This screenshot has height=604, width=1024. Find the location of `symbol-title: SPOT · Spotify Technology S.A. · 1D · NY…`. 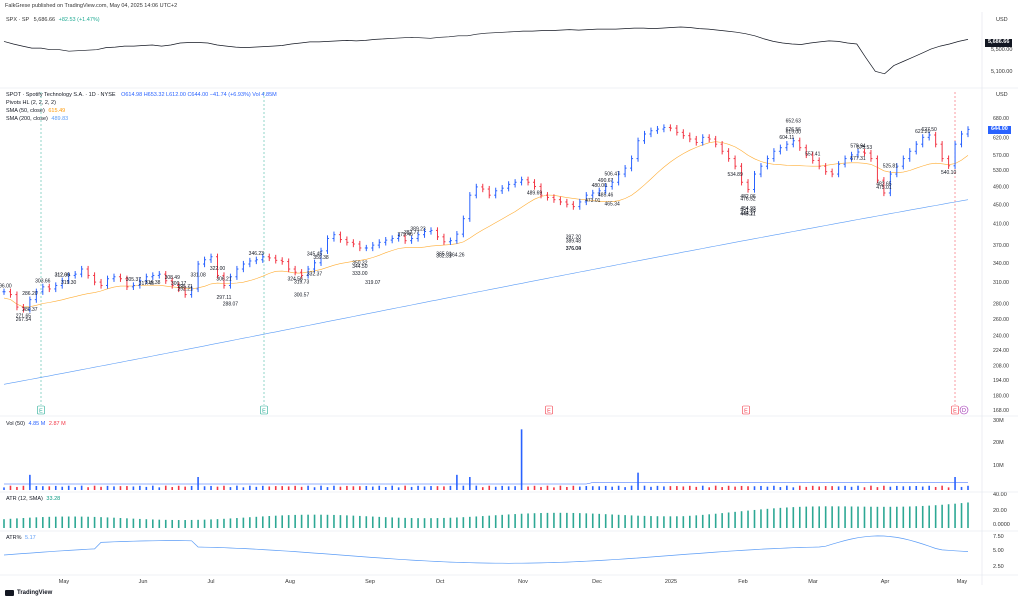

symbol-title: SPOT · Spotify Technology S.A. · 1D · NY… is located at coordinates (61, 95).